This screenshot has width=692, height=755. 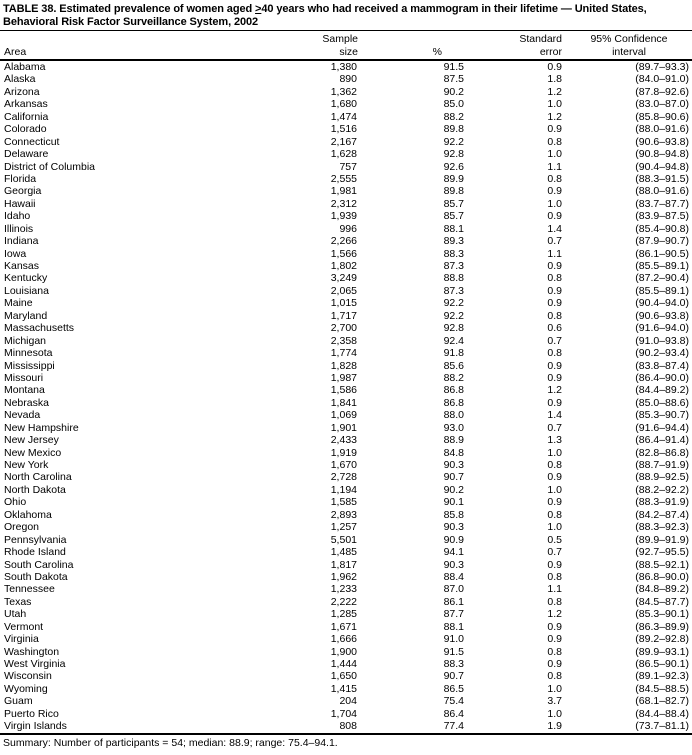 What do you see at coordinates (26, 688) in the screenshot?
I see `cell-area: Wyoming` at bounding box center [26, 688].